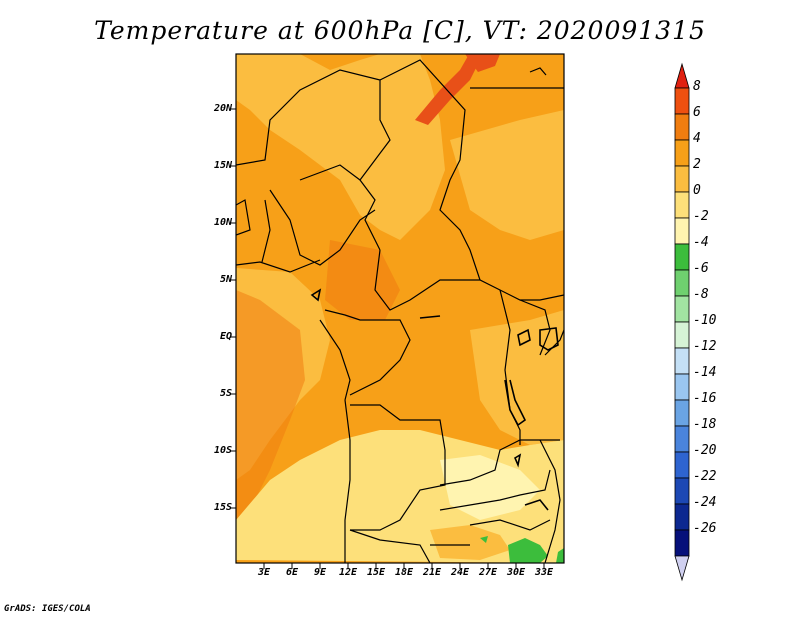 Image resolution: width=800 pixels, height=618 pixels. I want to click on lon-label-6e: 6E, so click(292, 572).